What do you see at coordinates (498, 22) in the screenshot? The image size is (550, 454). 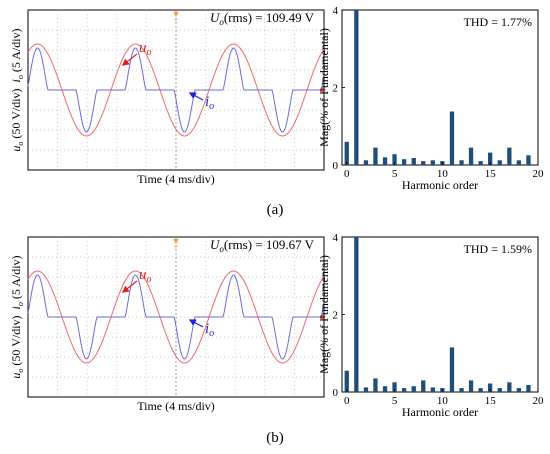 I see `thd-readout: THD = 1.77%` at bounding box center [498, 22].